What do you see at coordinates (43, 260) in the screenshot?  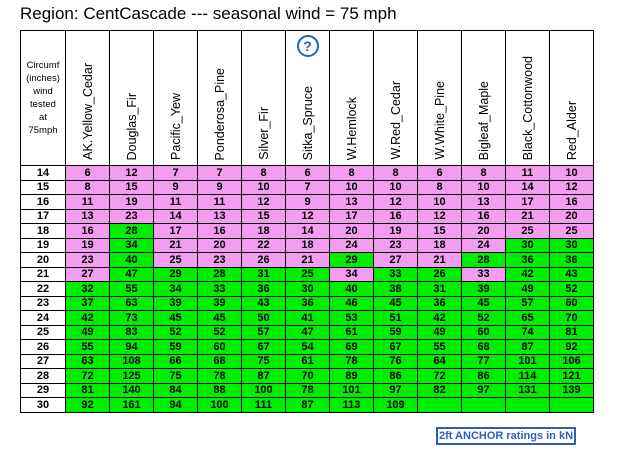 I see `circumference-cell: 20` at bounding box center [43, 260].